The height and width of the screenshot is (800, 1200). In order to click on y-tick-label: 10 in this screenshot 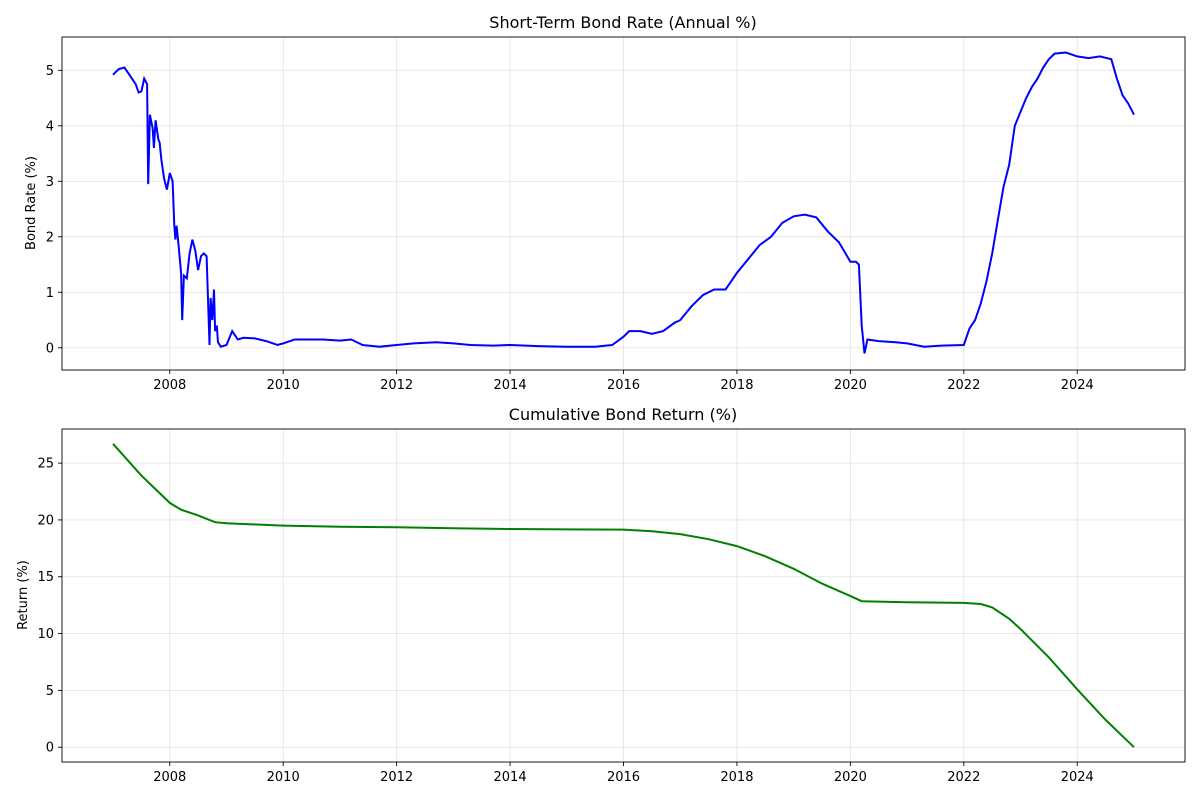, I will do `click(45, 634)`.